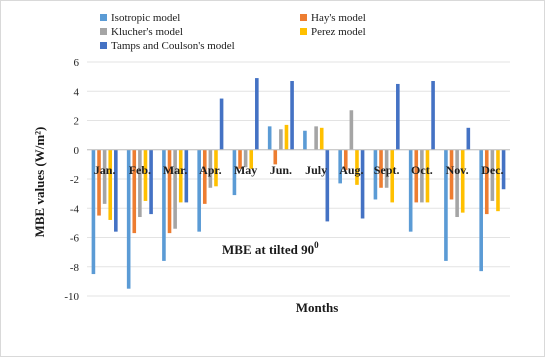 This screenshot has width=545, height=357. I want to click on y-tick-label: 0, so click(77, 151).